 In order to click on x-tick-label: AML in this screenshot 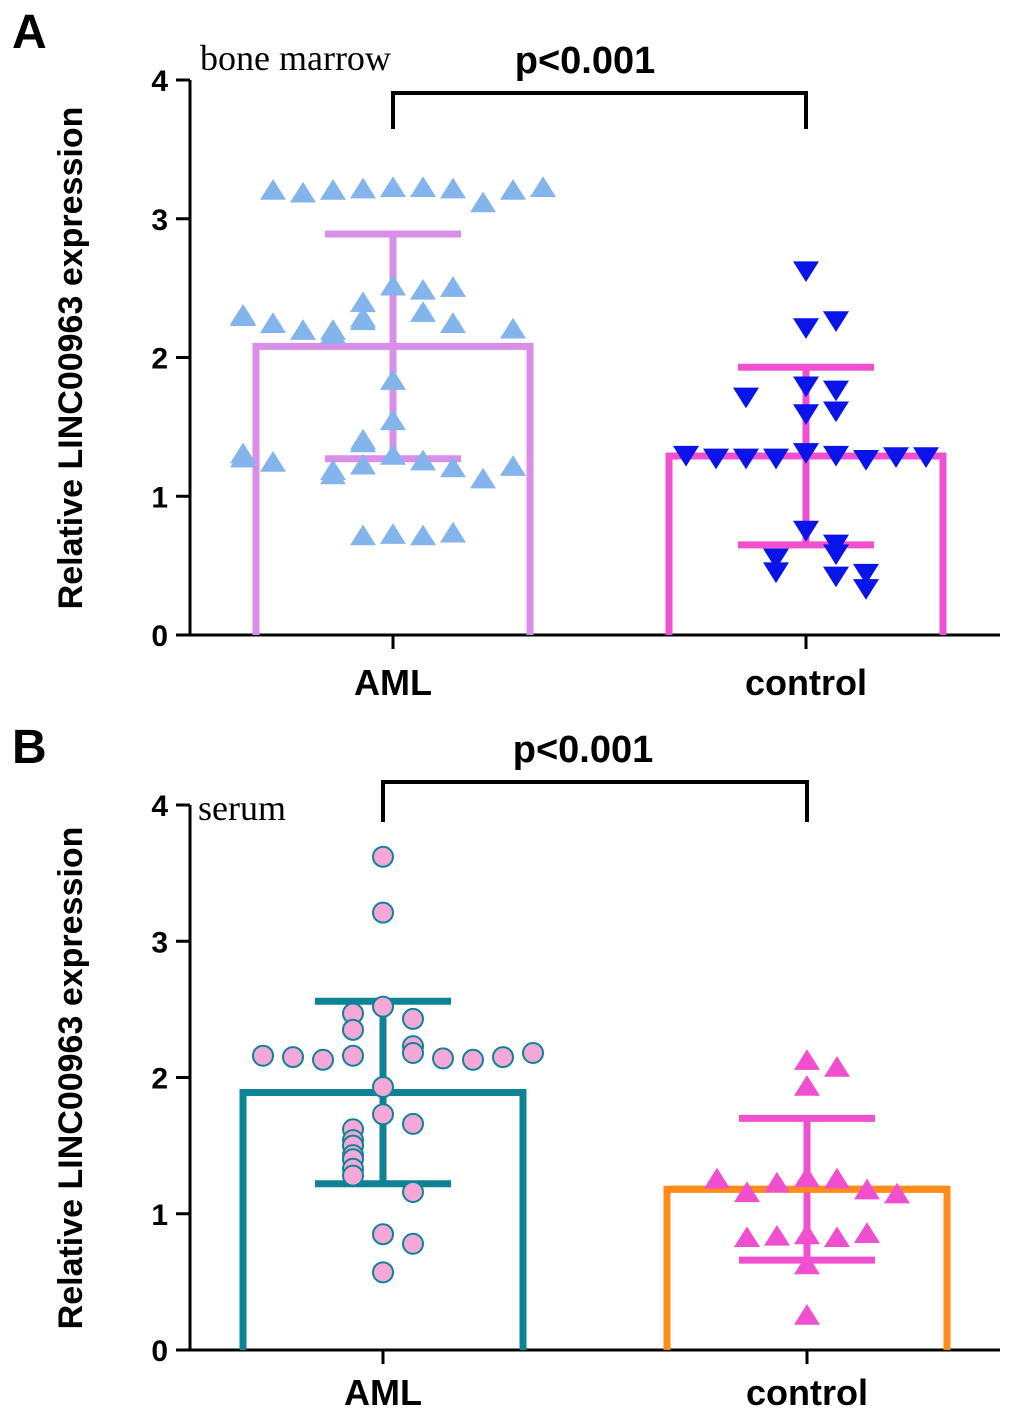, I will do `click(383, 1392)`.